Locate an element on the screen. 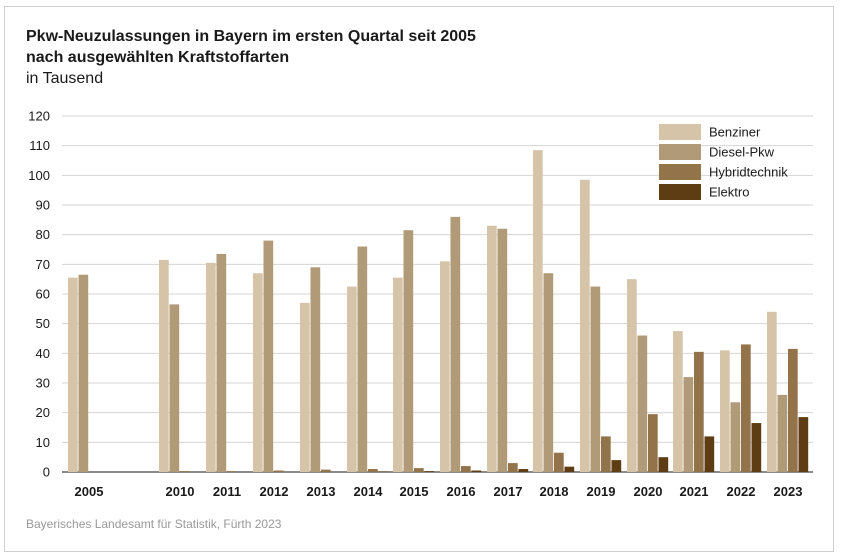 This screenshot has width=841, height=558. x-tick-label: 2015 is located at coordinates (414, 491).